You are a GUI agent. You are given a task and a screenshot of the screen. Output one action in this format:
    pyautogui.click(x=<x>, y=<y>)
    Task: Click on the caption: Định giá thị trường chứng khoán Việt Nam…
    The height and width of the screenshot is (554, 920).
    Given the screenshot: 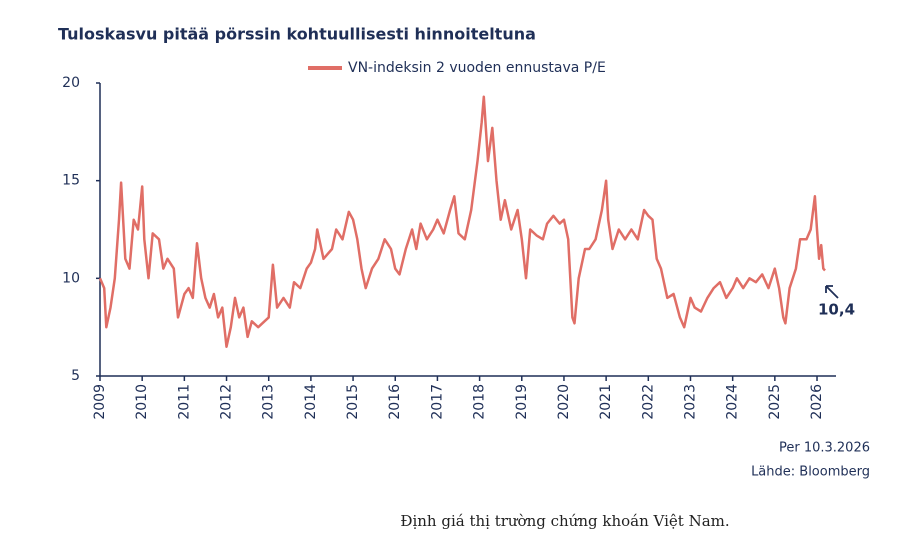 What is the action you would take?
    pyautogui.click(x=564, y=521)
    